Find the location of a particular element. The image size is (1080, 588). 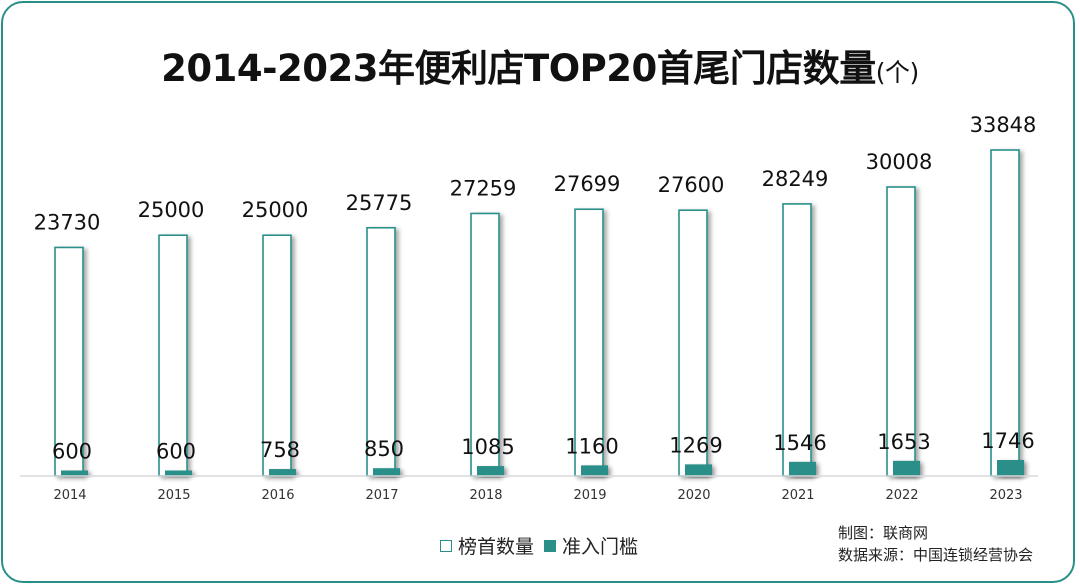

bar-top-2022 is located at coordinates (901, 331).